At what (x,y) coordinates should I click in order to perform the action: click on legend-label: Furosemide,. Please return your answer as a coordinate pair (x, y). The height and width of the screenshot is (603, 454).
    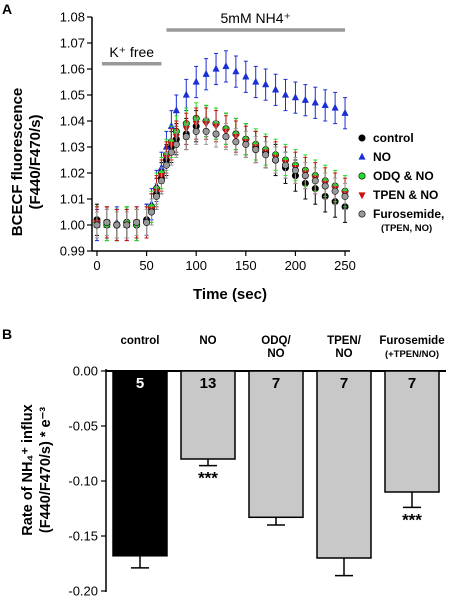
    Looking at the image, I should click on (408, 214).